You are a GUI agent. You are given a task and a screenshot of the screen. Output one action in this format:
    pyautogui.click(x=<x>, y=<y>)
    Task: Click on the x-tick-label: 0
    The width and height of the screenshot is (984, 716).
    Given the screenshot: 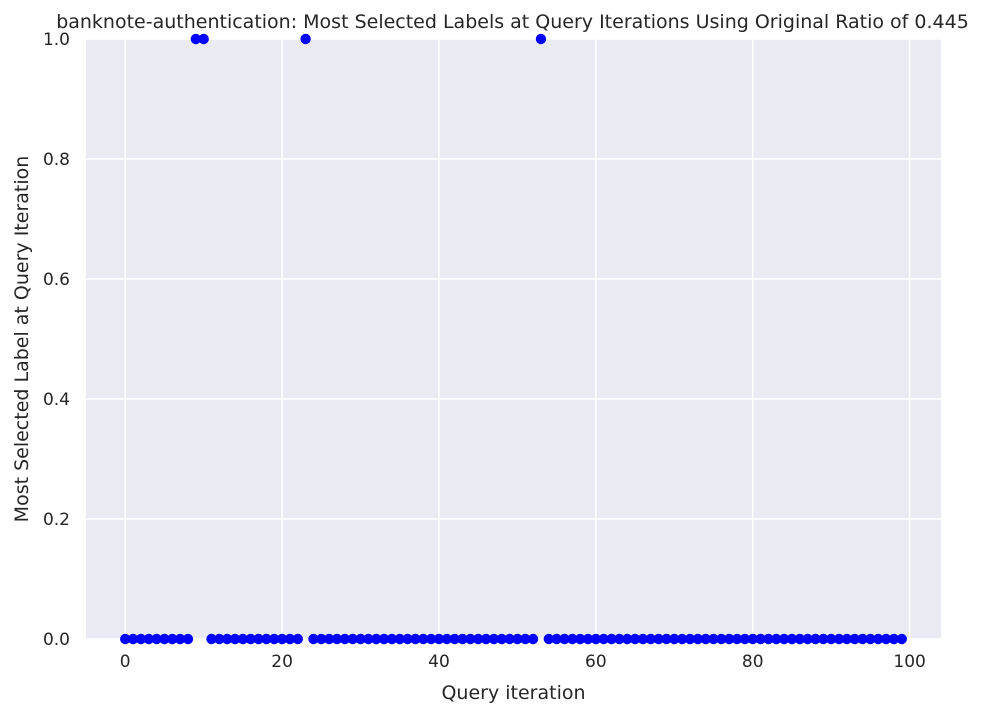 What is the action you would take?
    pyautogui.click(x=125, y=662)
    